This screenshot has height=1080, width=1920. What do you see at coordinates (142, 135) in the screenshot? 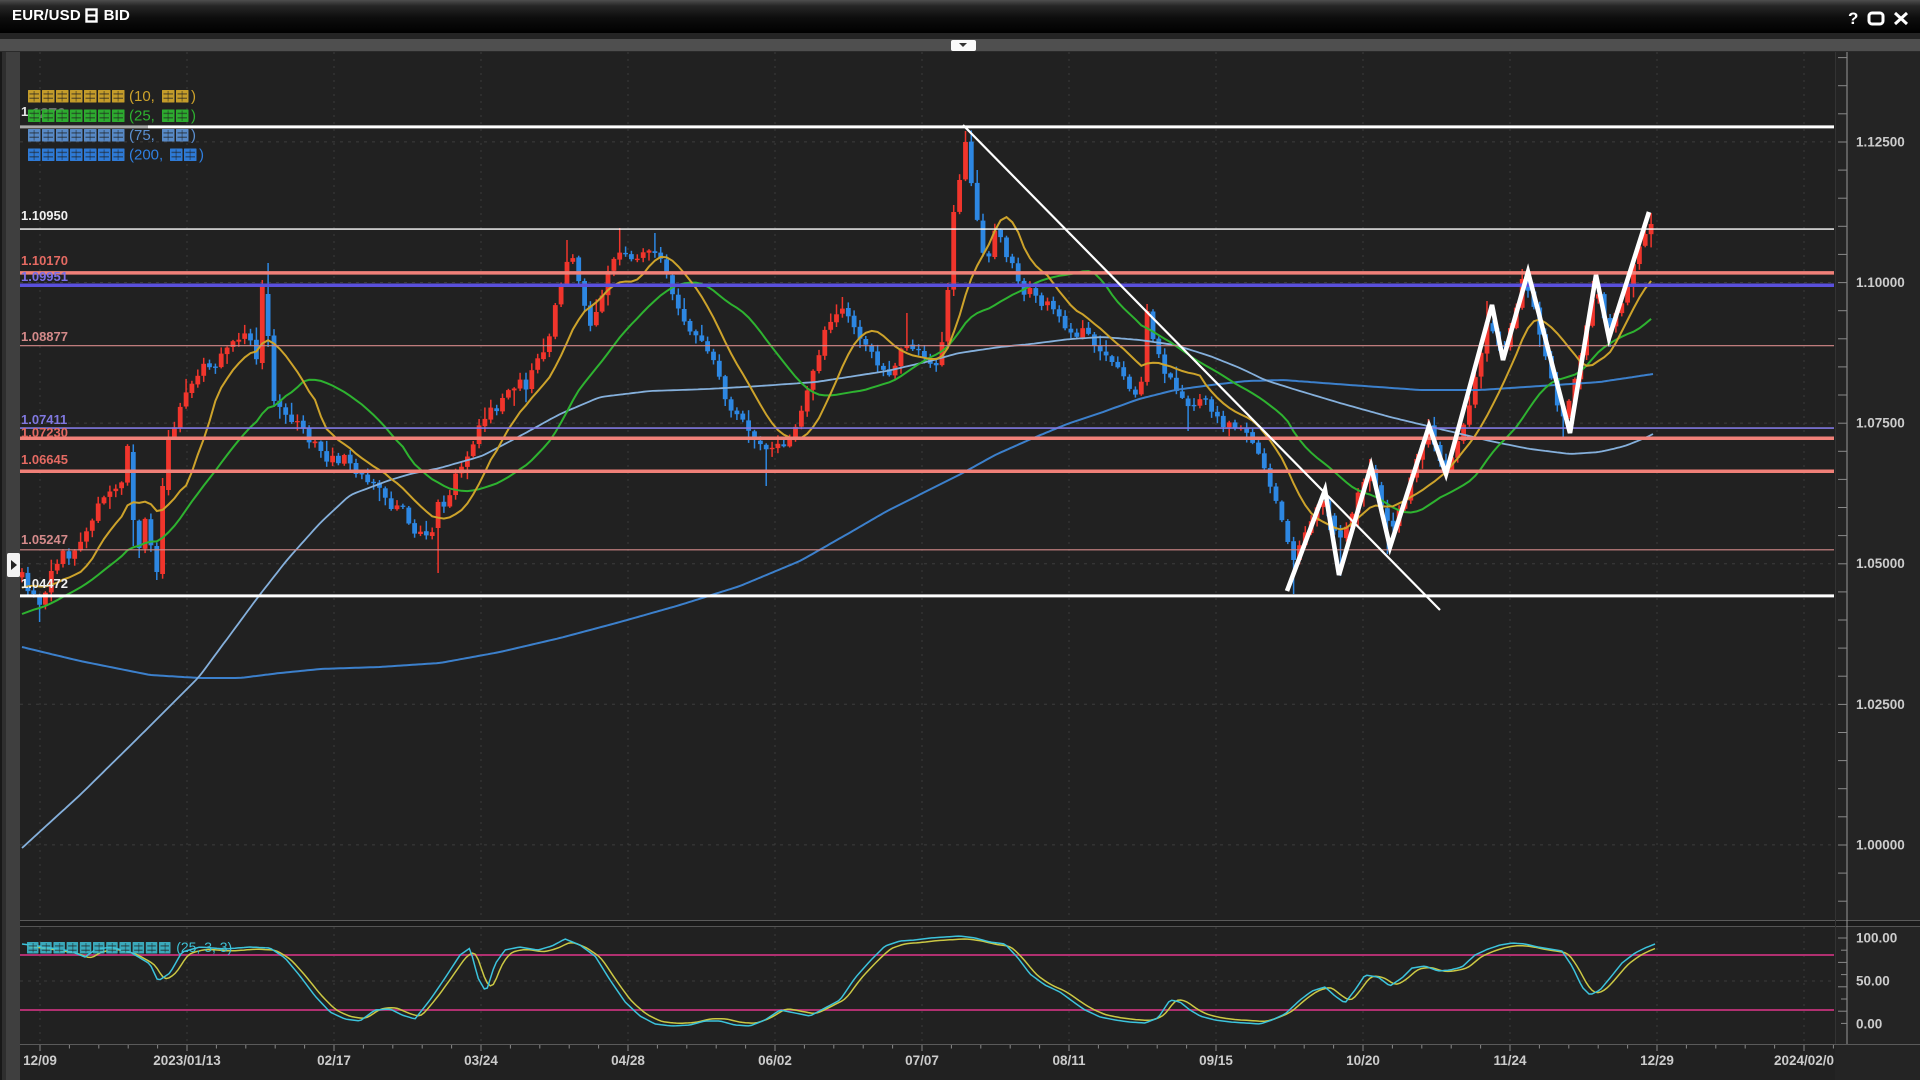
I see `svg-text: (75,` at bounding box center [142, 135].